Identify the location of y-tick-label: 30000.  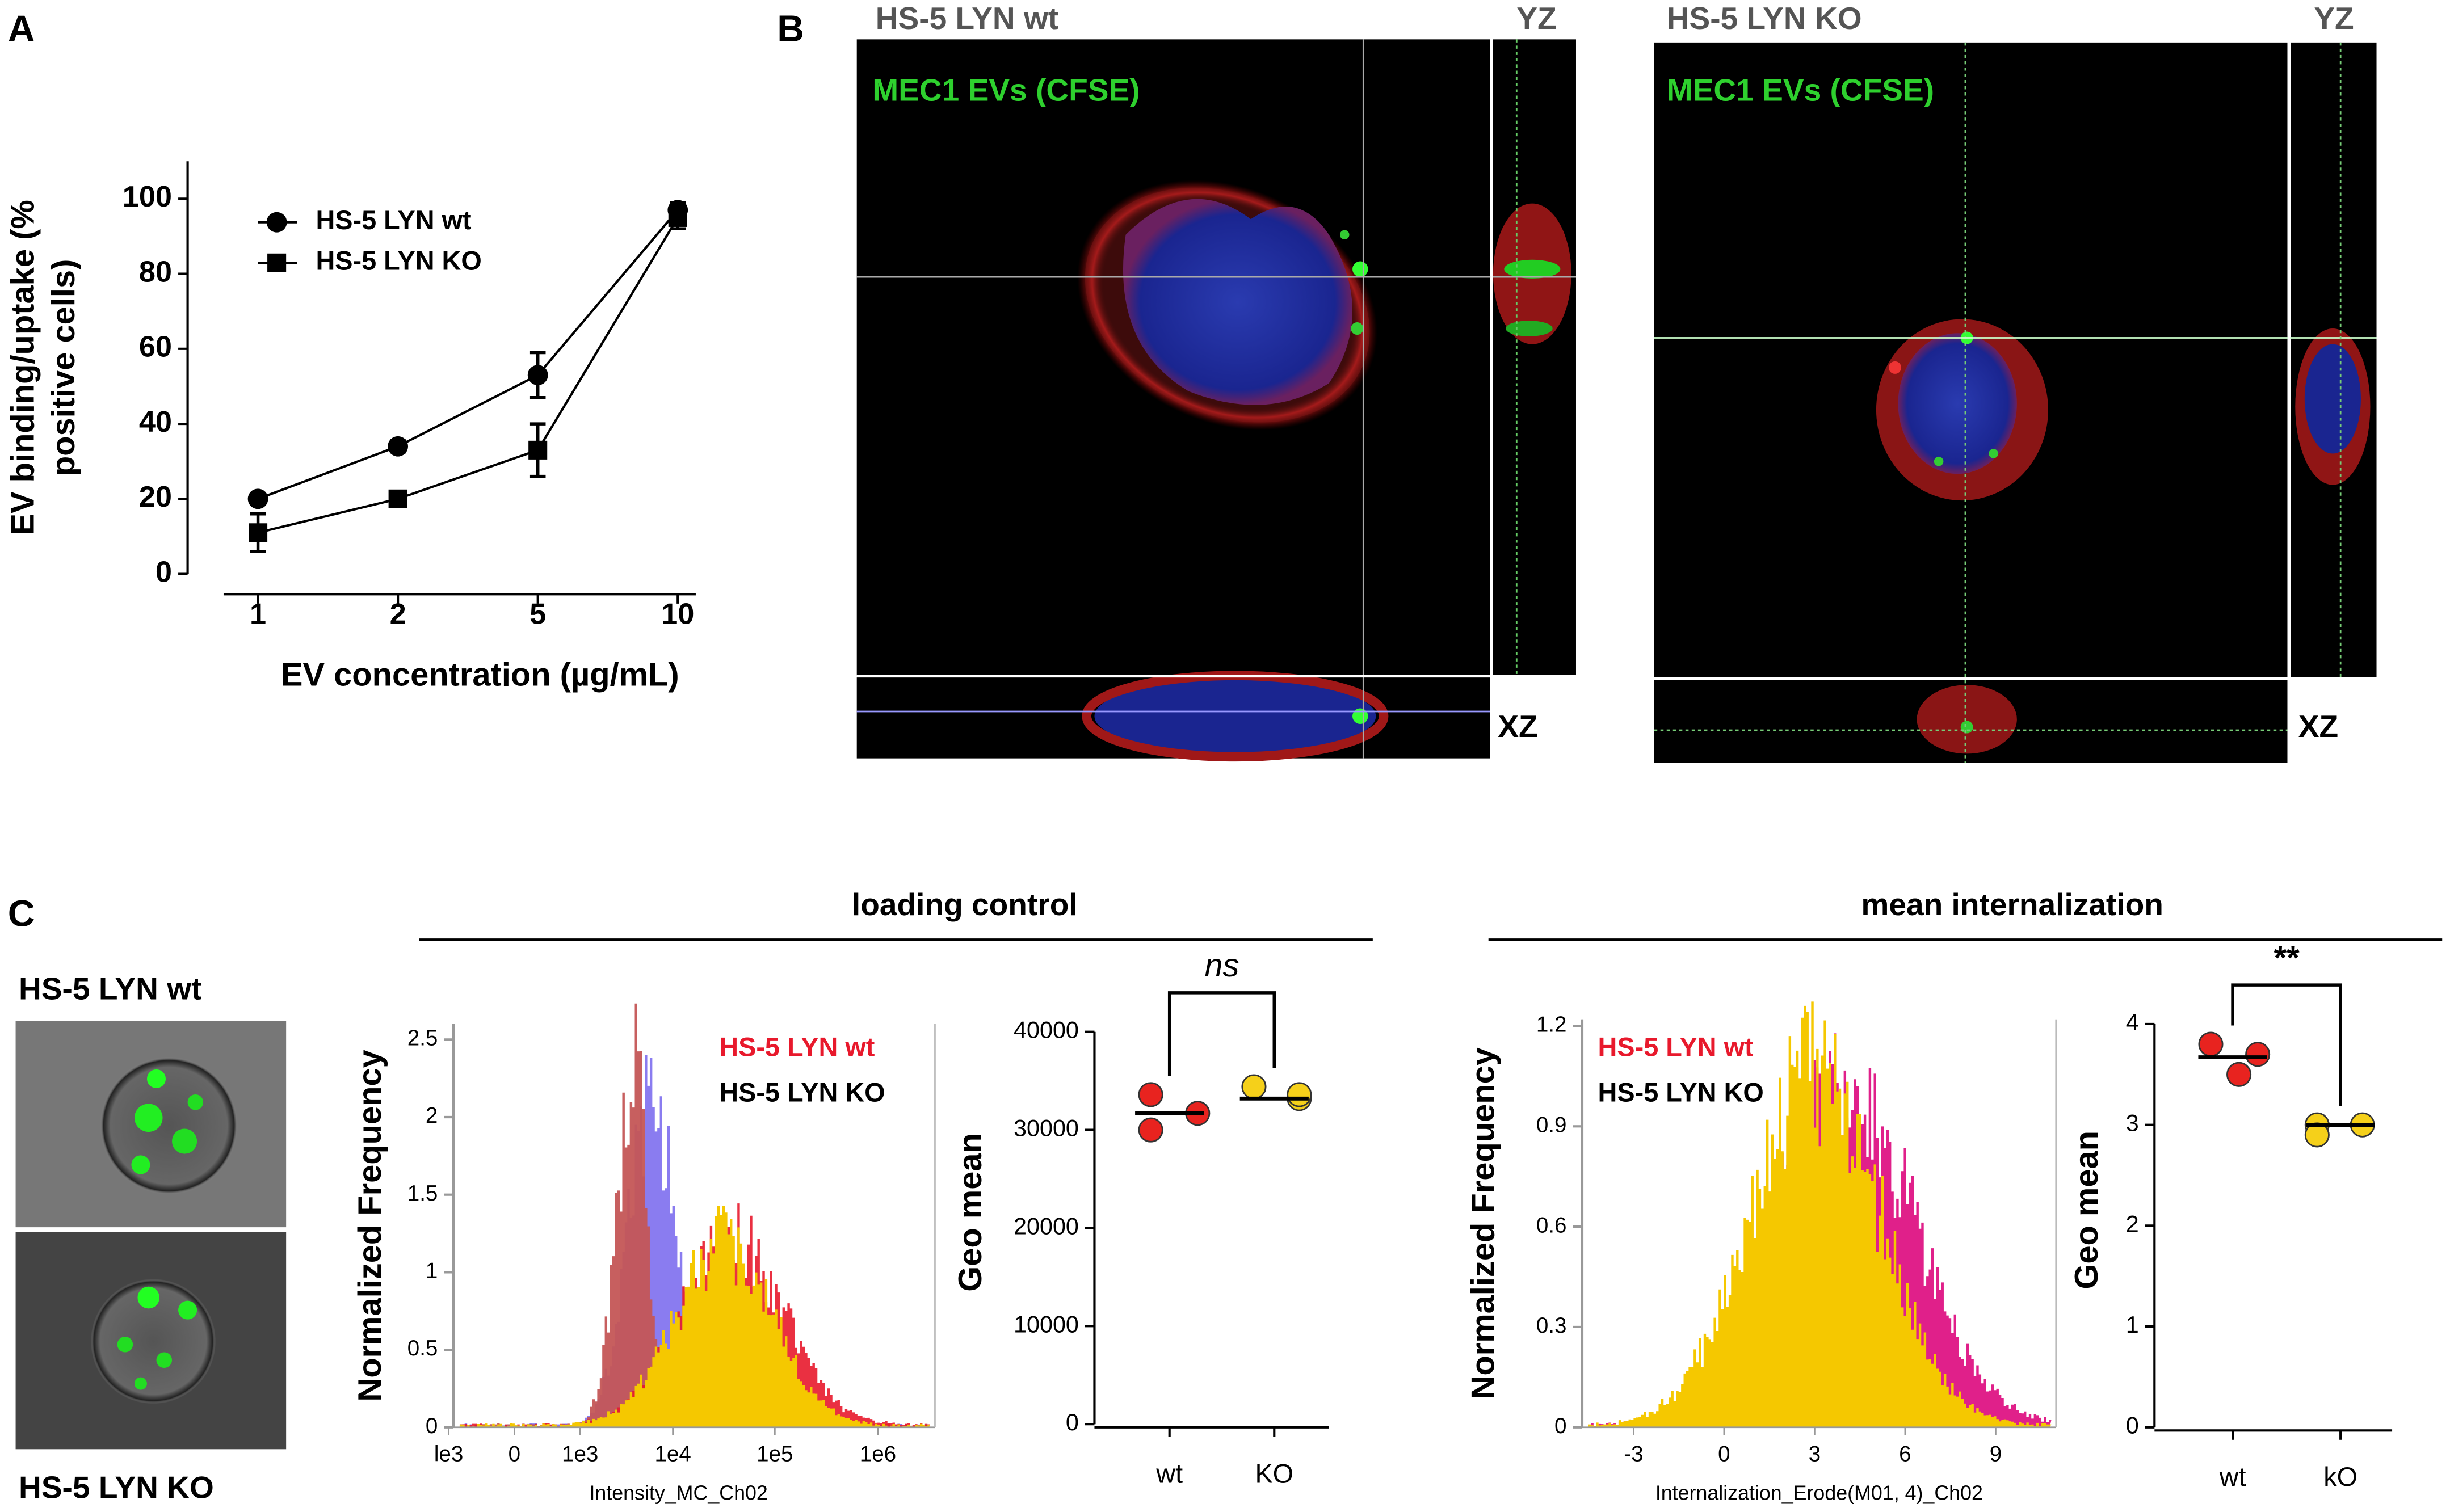
(1046, 1129).